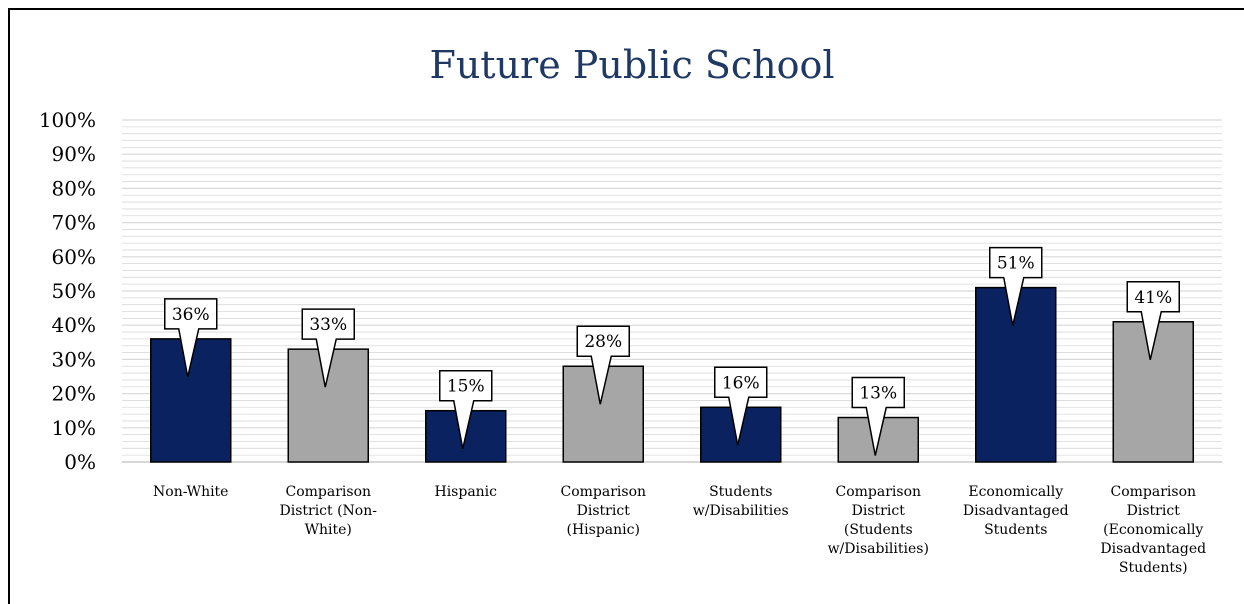 The image size is (1244, 604). I want to click on x-tick-label: Comparison District (Hispanic), so click(603, 511).